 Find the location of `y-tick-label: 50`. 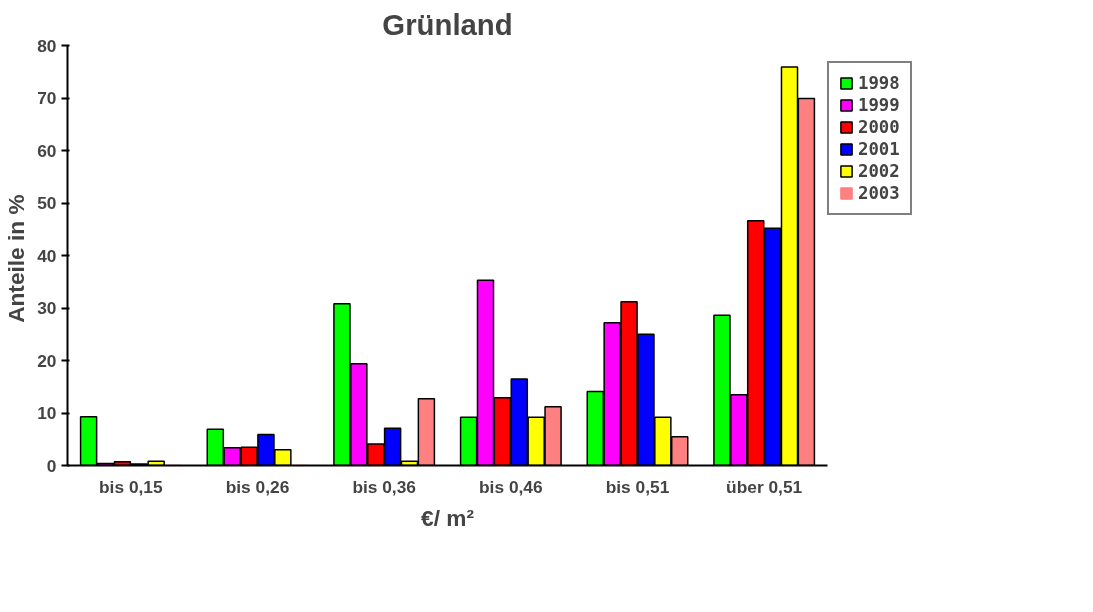

y-tick-label: 50 is located at coordinates (47, 203).